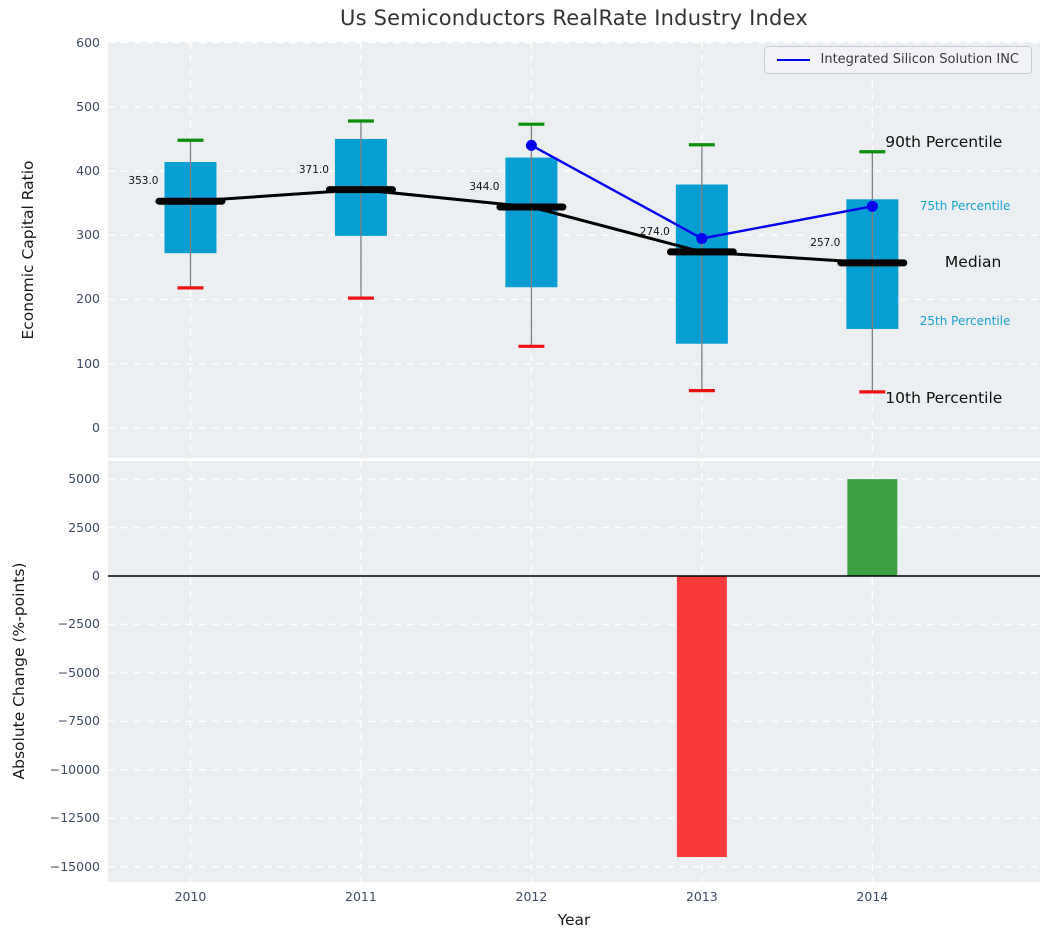  I want to click on annotation-25th-percentile: 25th Percentile, so click(965, 320).